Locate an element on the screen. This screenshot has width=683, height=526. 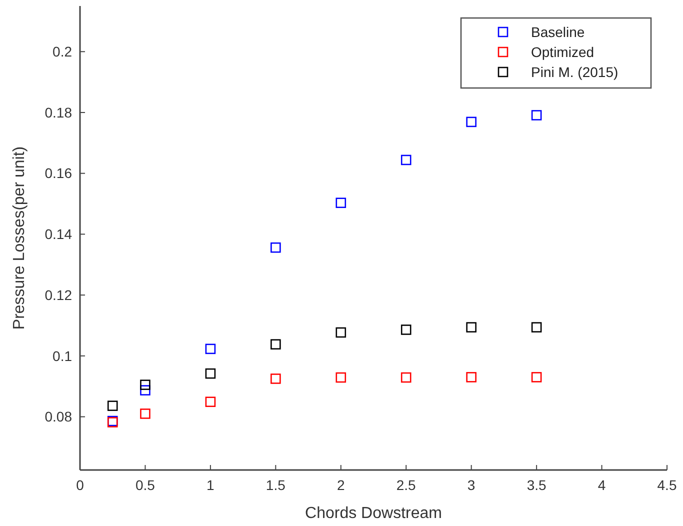
y-tick-label: 0.14 is located at coordinates (58, 234).